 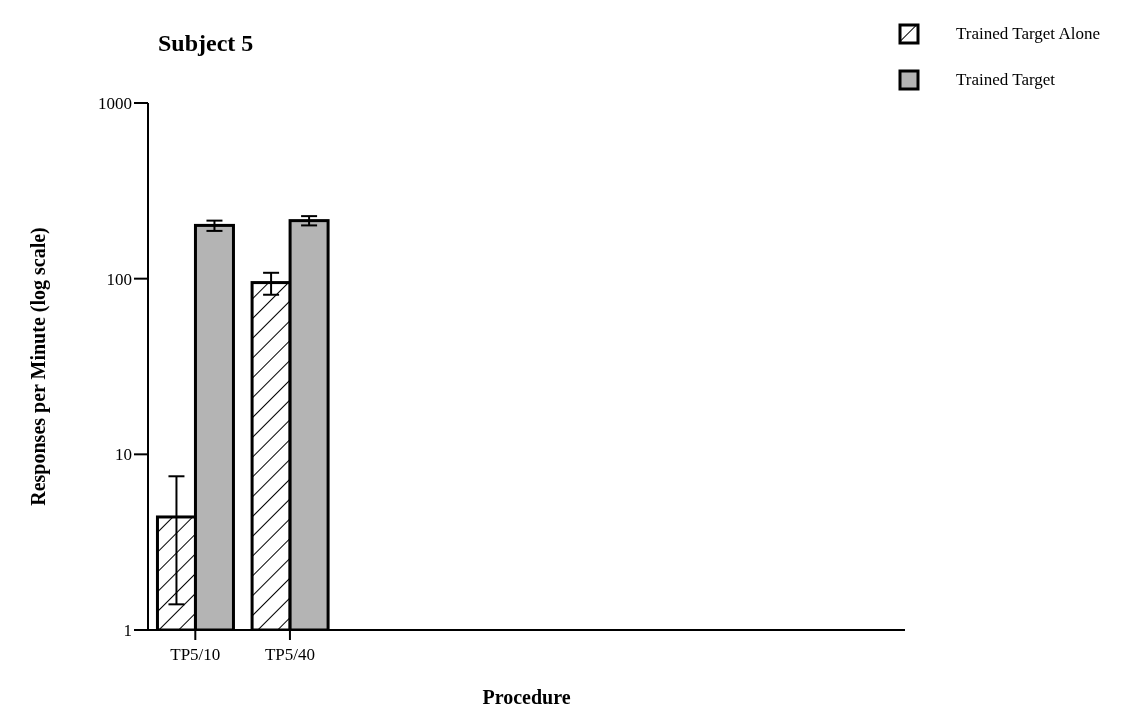 I want to click on y-axis-title: Responses per Minute (log scale), so click(x=39, y=366).